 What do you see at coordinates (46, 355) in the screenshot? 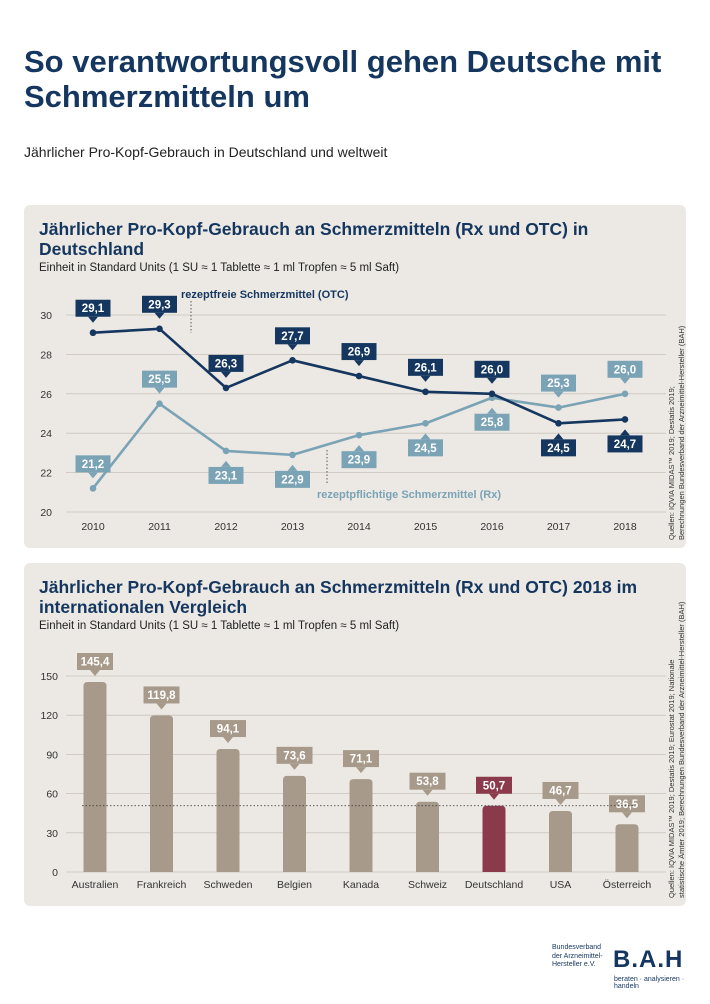
I see `y-tick-label: 28` at bounding box center [46, 355].